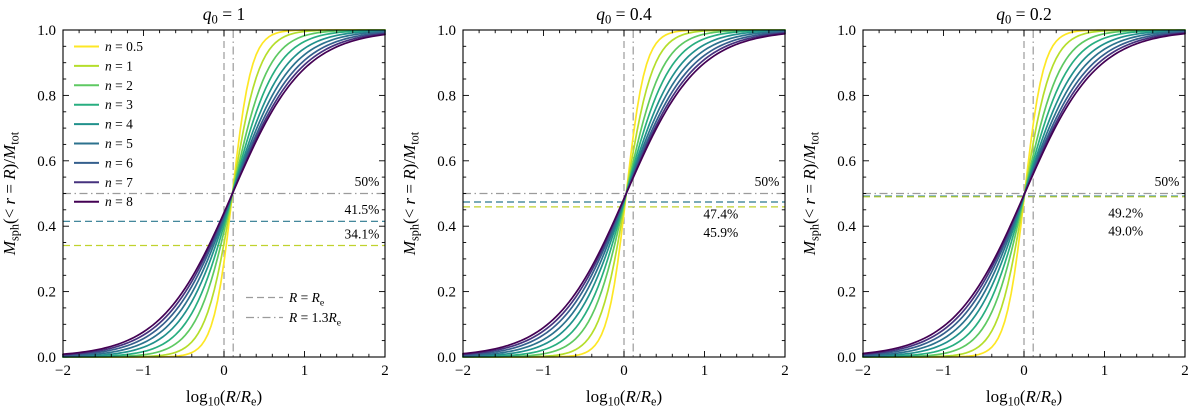  Describe the element at coordinates (124, 46) in the screenshot. I see `legend-label-n-0-5: n = 0.5` at that location.